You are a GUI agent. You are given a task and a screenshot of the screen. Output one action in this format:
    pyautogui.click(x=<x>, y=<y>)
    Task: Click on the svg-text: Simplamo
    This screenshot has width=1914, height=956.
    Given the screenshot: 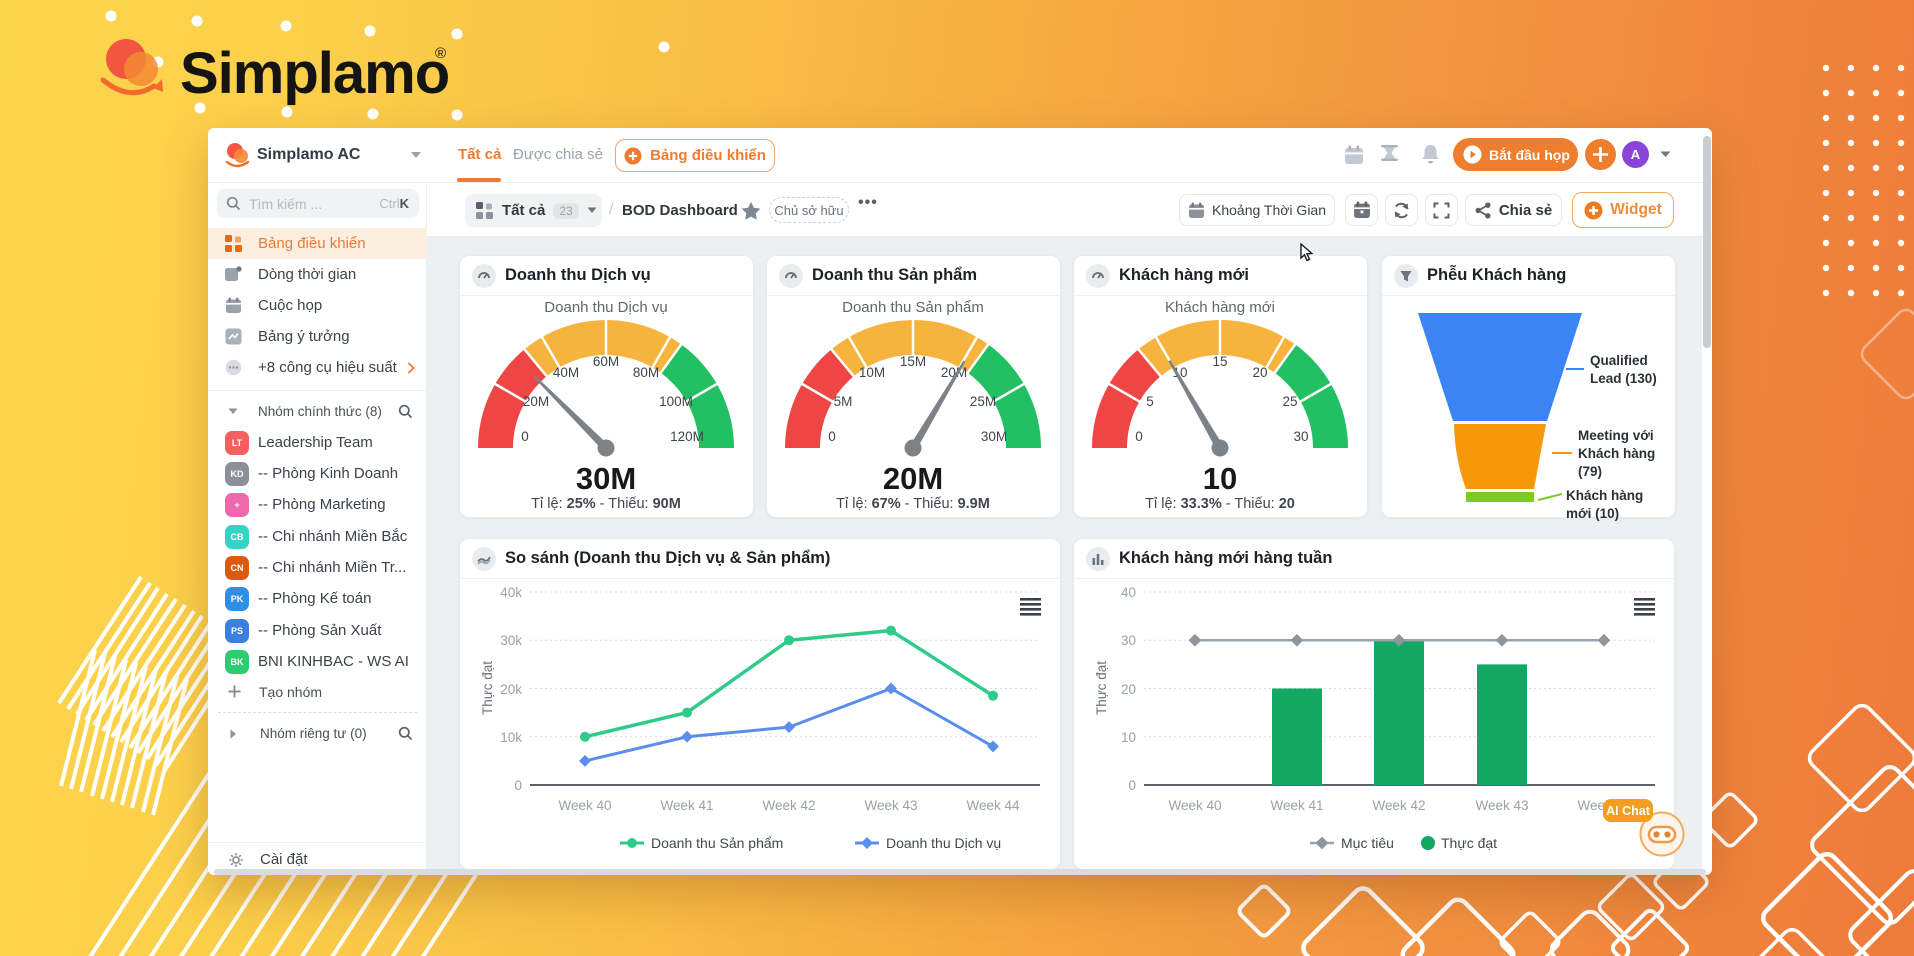 What is the action you would take?
    pyautogui.click(x=314, y=73)
    